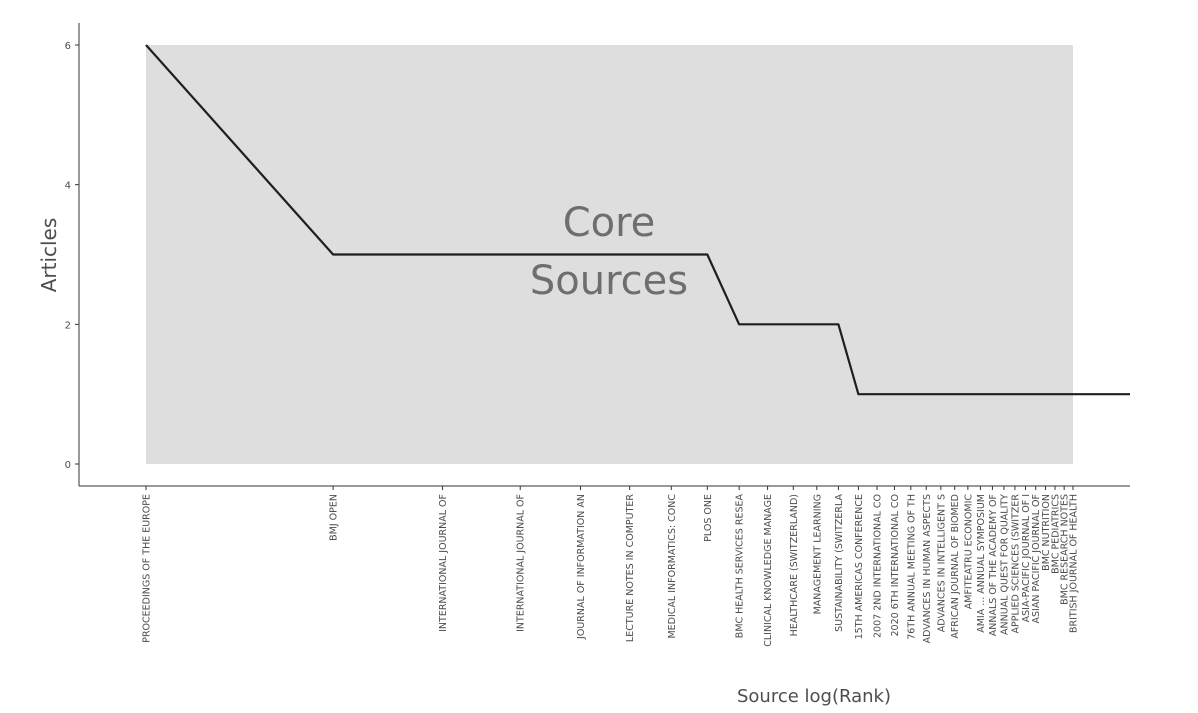 Image resolution: width=1198 pixels, height=713 pixels. What do you see at coordinates (895, 565) in the screenshot?
I see `x-tick-label: 2020 6TH INTERNATIONAL CO` at bounding box center [895, 565].